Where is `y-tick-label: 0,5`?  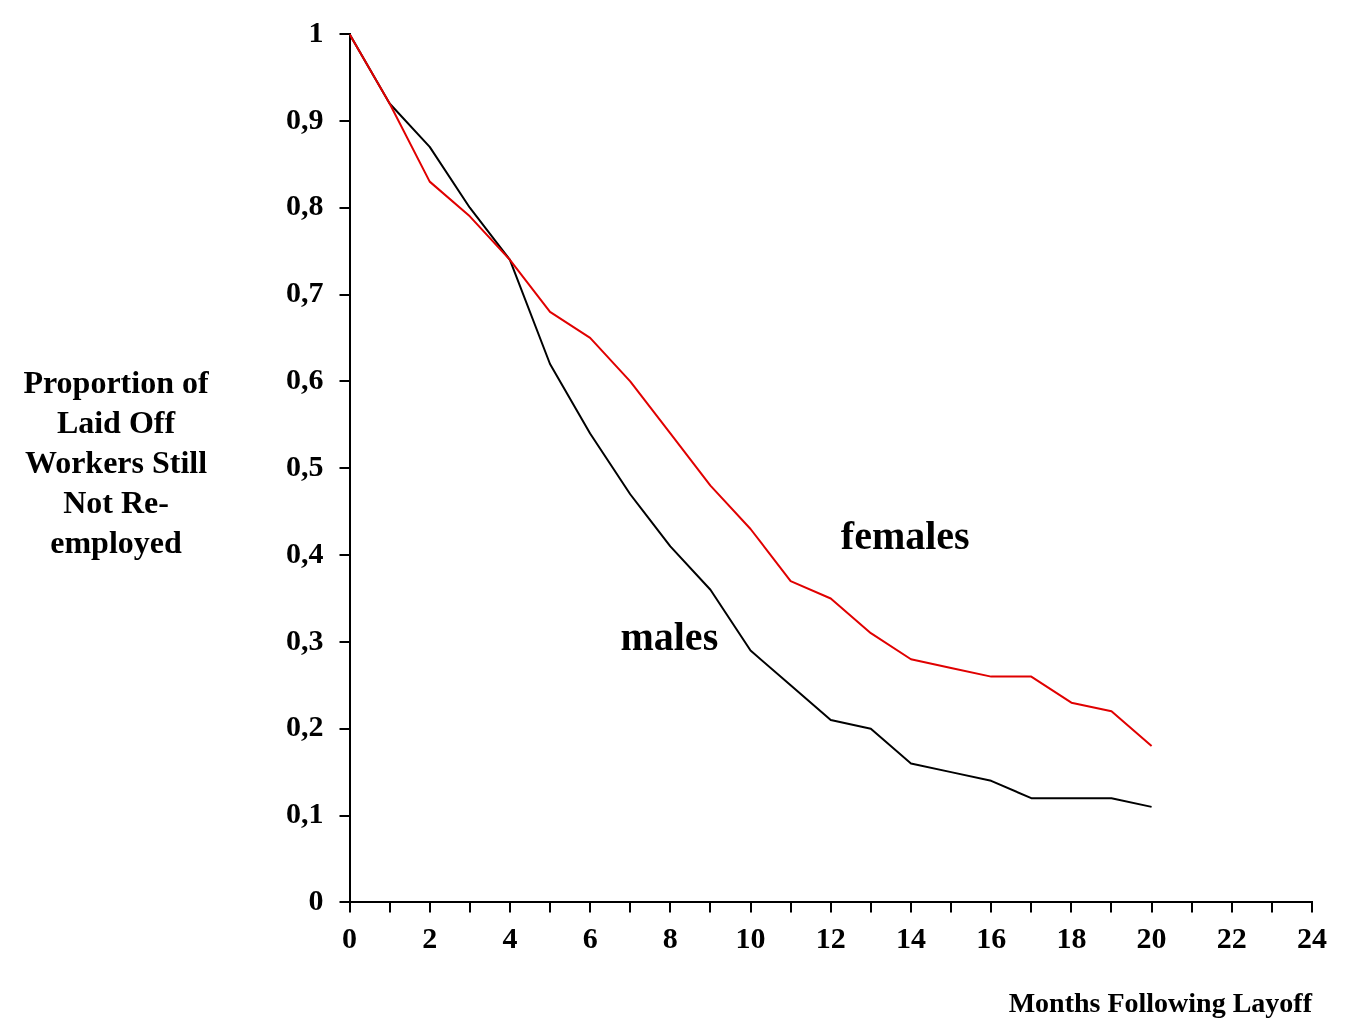
y-tick-label: 0,5 is located at coordinates (305, 465).